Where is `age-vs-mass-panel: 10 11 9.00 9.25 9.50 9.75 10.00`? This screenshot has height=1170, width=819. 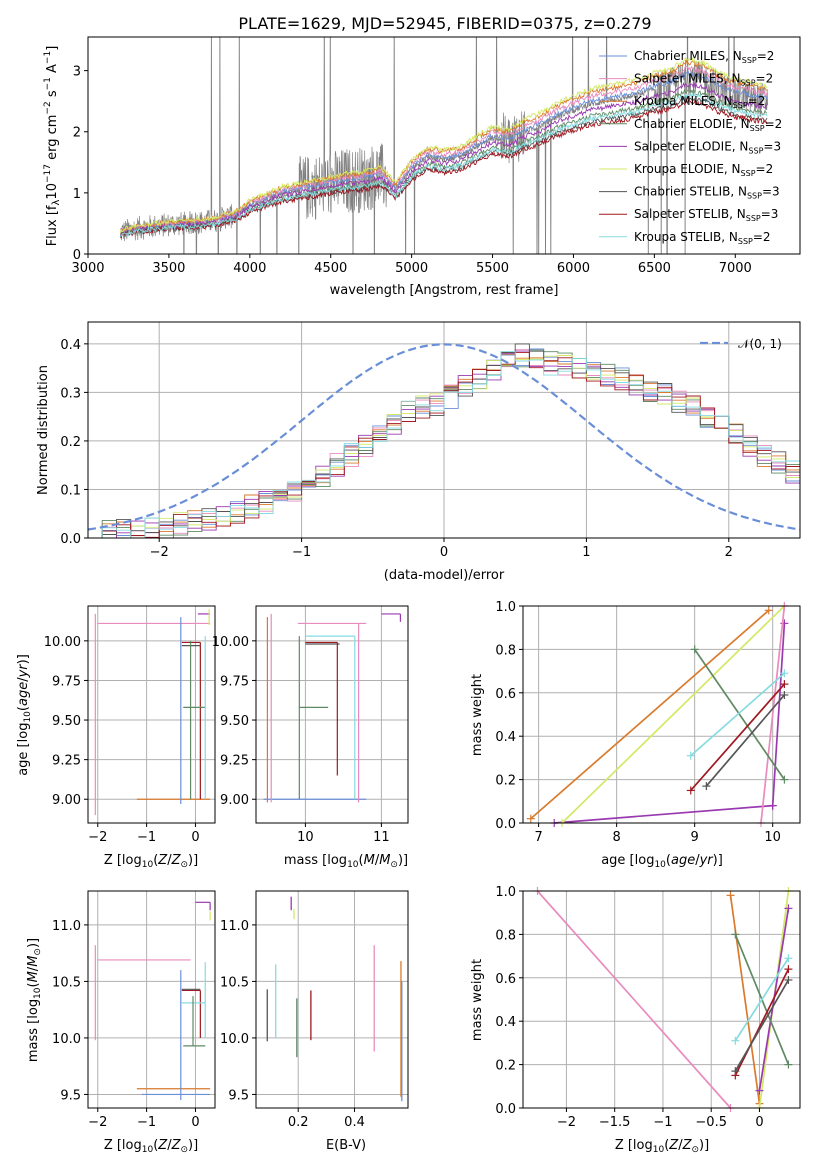
age-vs-mass-panel: 10 11 9.00 9.25 9.50 9.75 10.00 is located at coordinates (310, 725).